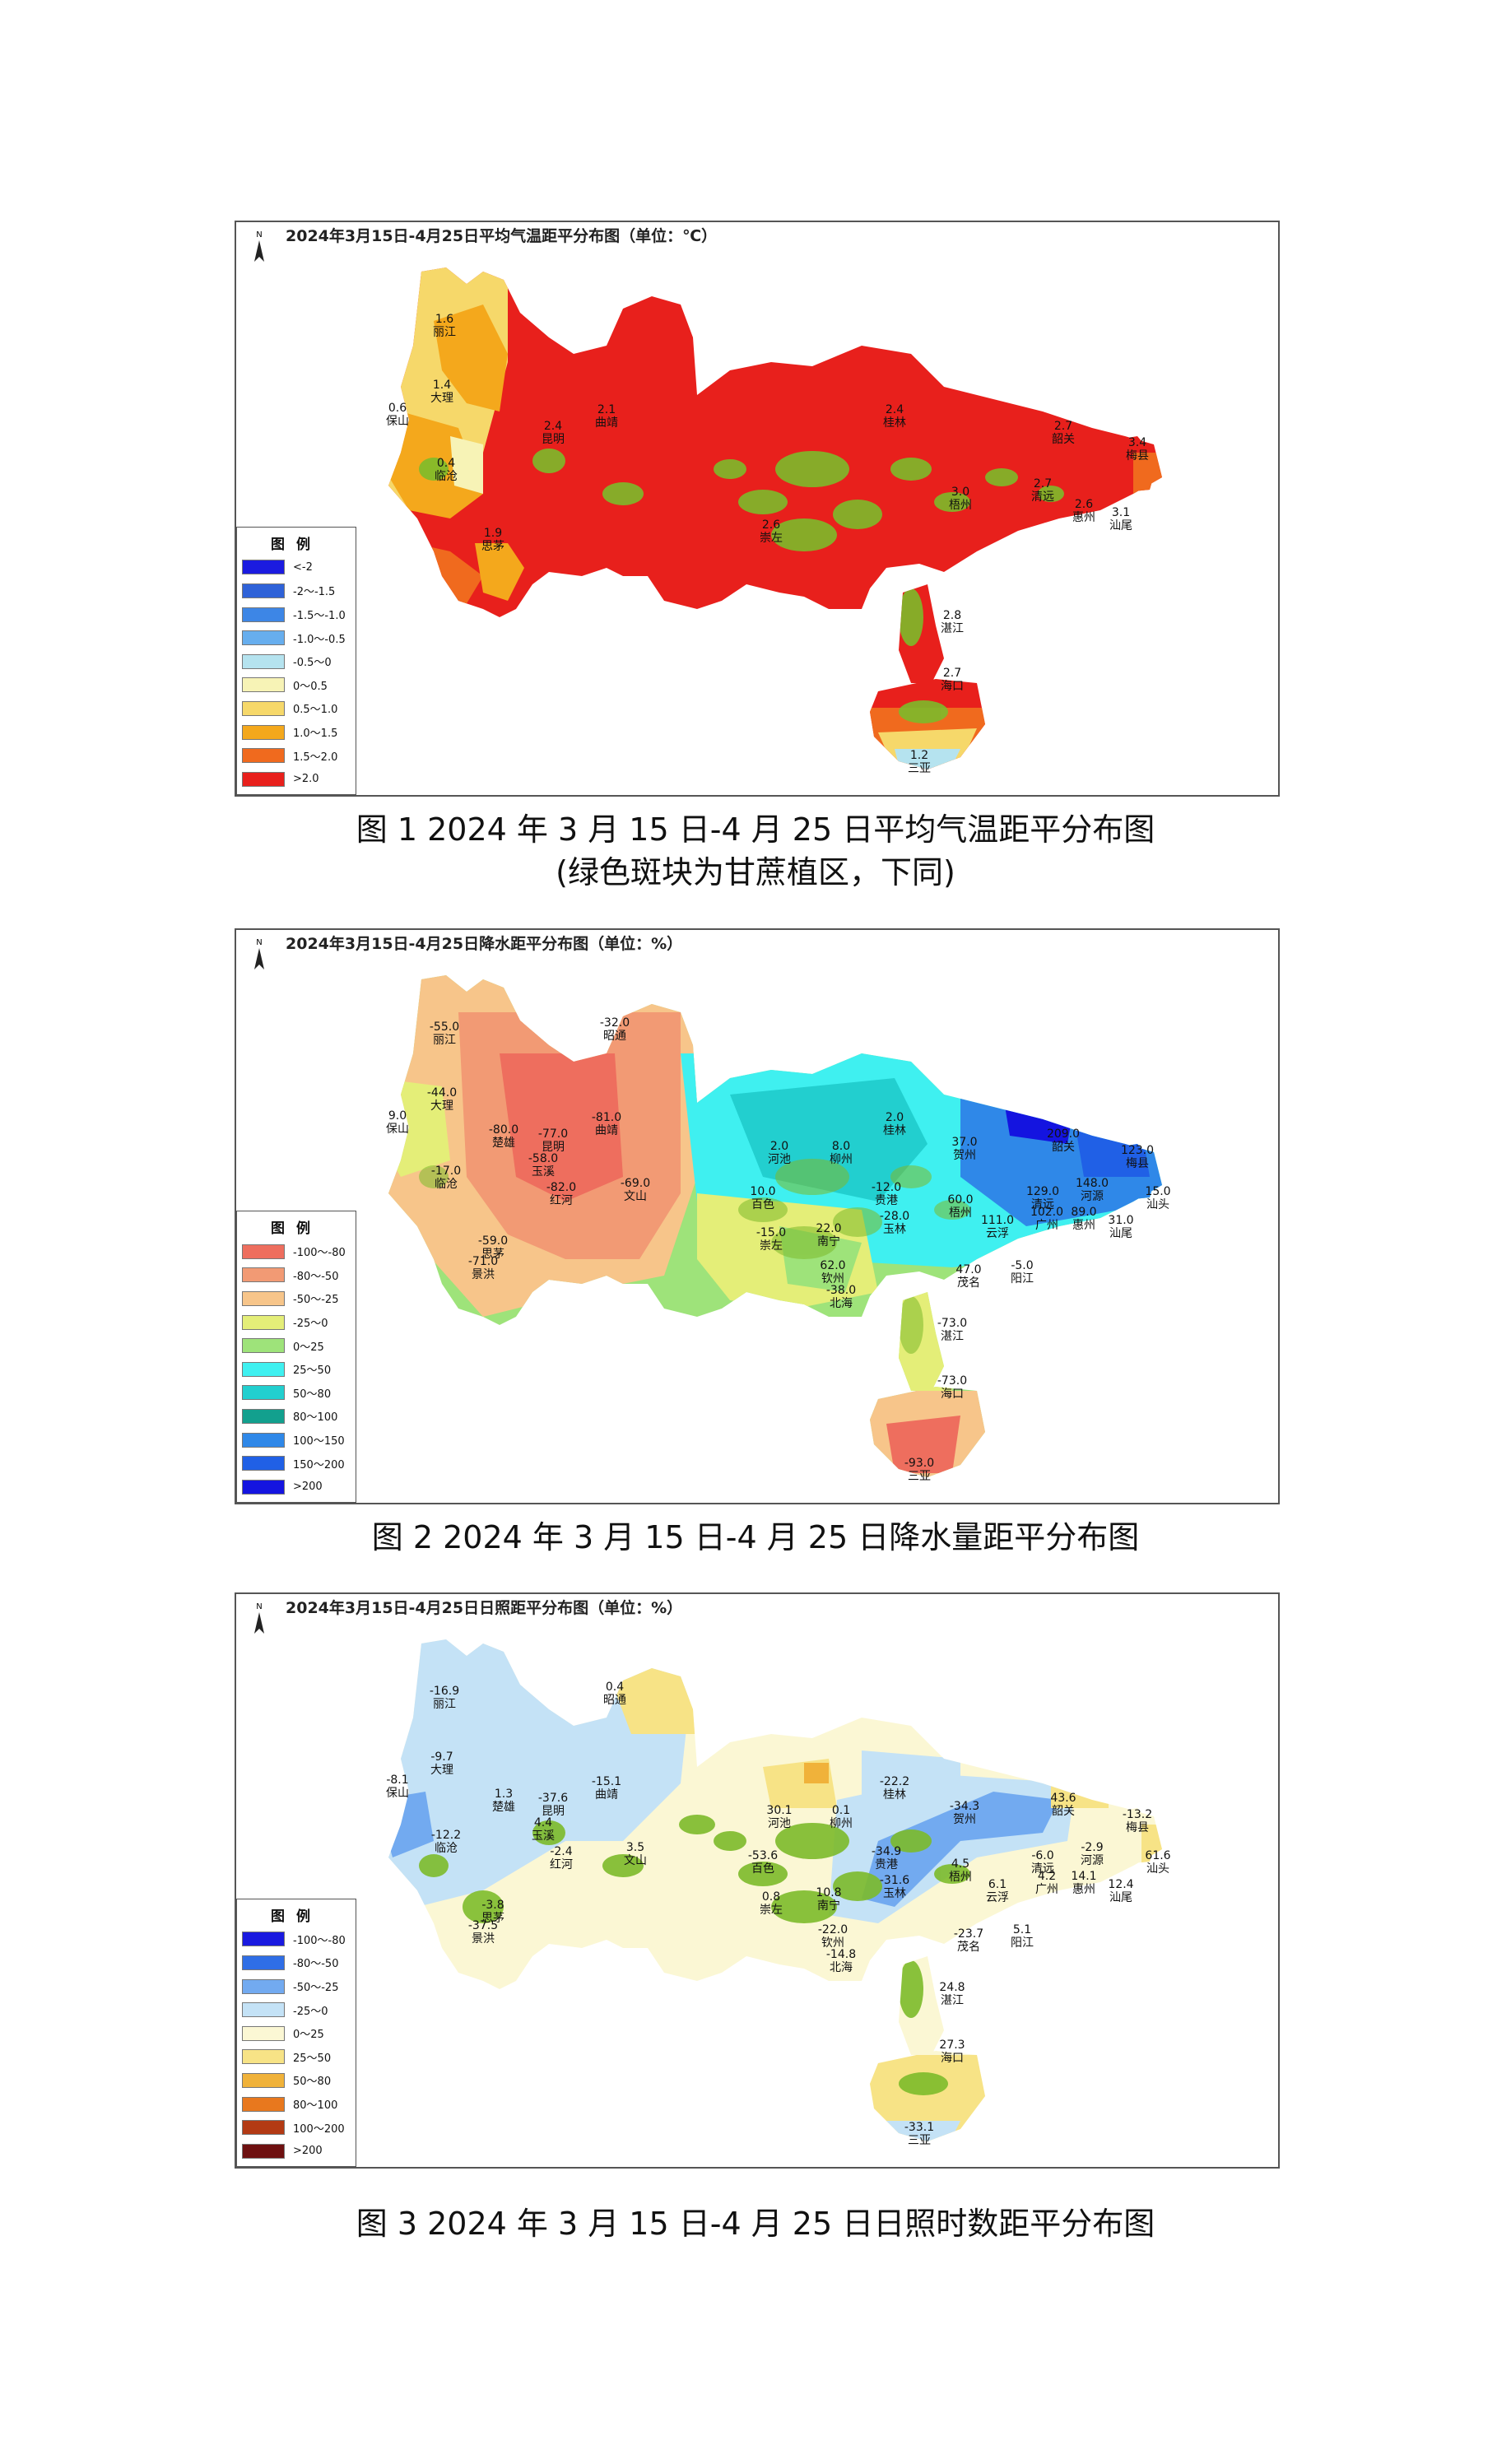 The height and width of the screenshot is (2464, 1511). What do you see at coordinates (832, 1929) in the screenshot?
I see `station-value: -22.0` at bounding box center [832, 1929].